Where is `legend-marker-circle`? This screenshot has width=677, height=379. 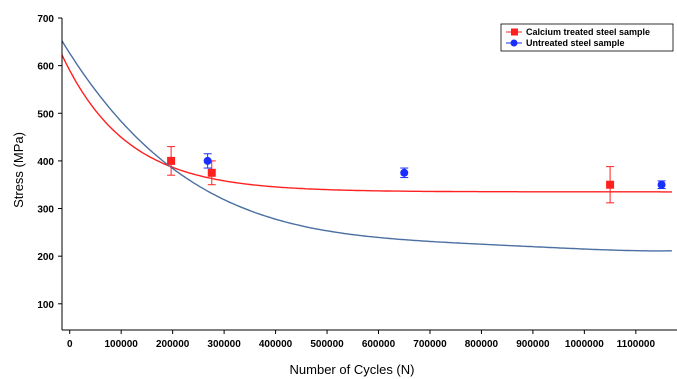
legend-marker-circle is located at coordinates (514, 43).